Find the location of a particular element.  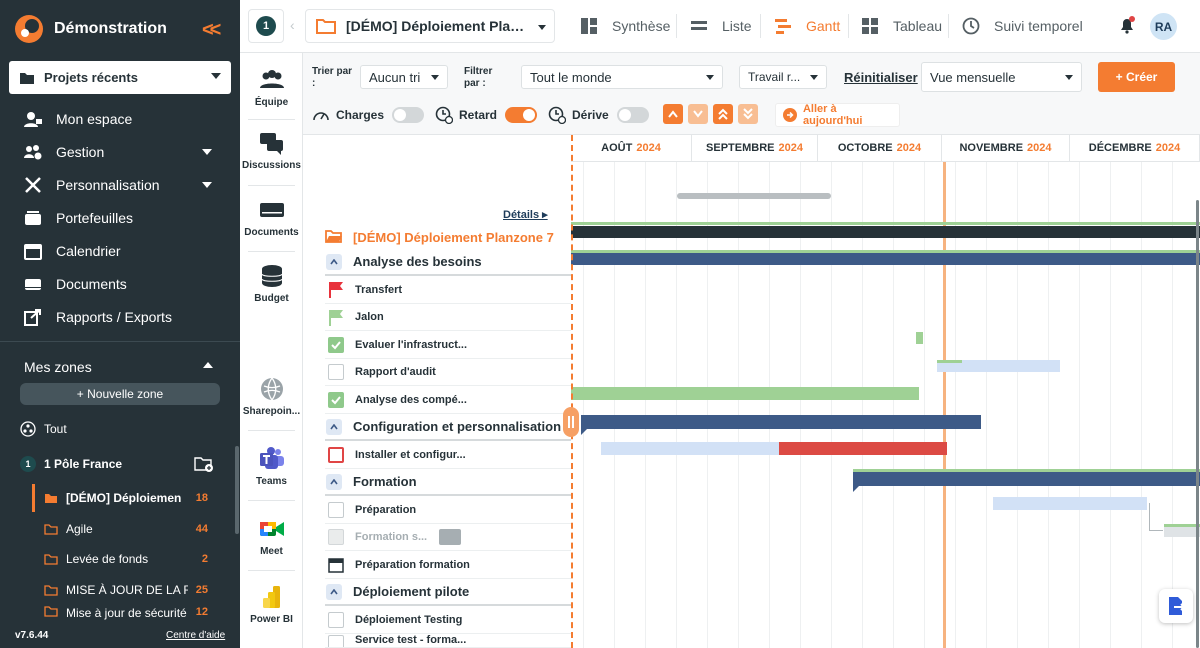

brand: Démonstration is located at coordinates (90, 29).